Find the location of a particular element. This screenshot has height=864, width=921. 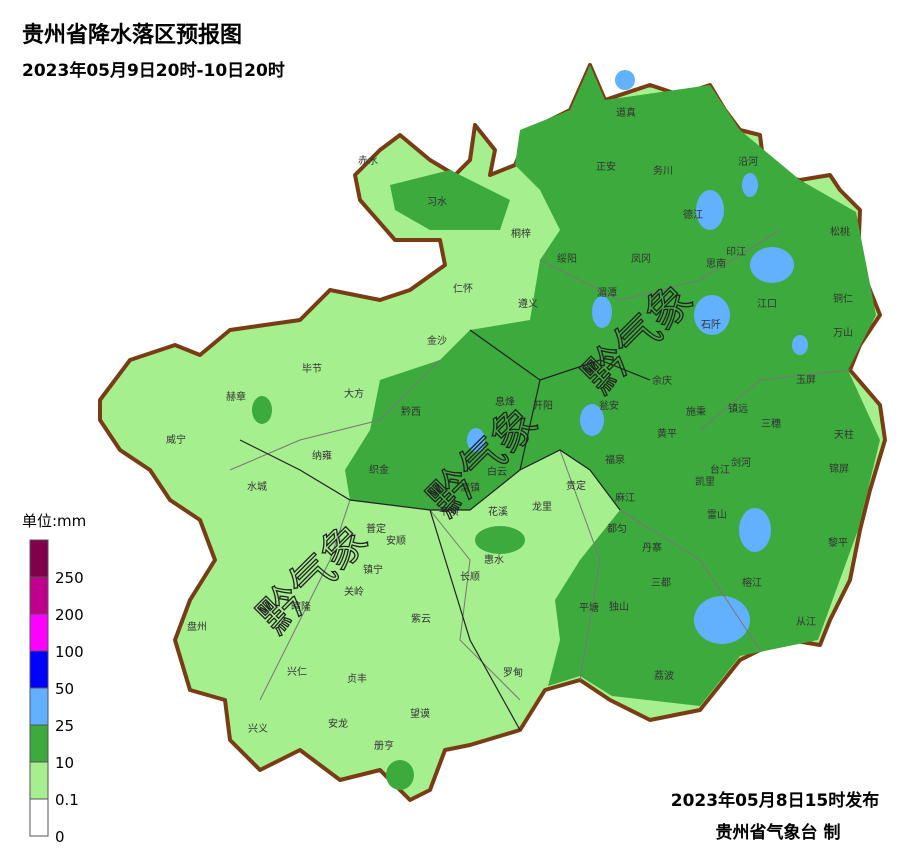

county-label: 三穗 is located at coordinates (771, 423).